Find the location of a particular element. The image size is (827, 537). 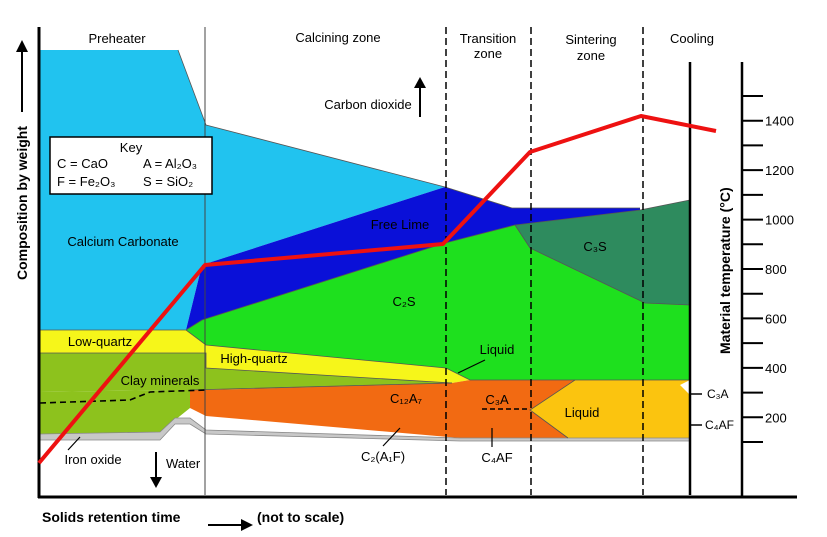

label-clay-minerals: Clay minerals is located at coordinates (160, 380).